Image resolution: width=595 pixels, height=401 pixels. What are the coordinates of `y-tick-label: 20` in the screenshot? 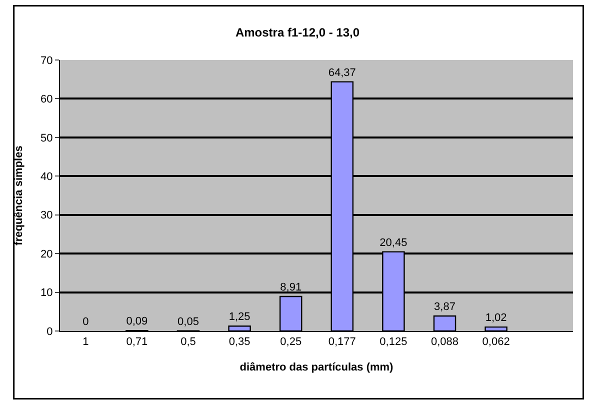 It's located at (46, 254).